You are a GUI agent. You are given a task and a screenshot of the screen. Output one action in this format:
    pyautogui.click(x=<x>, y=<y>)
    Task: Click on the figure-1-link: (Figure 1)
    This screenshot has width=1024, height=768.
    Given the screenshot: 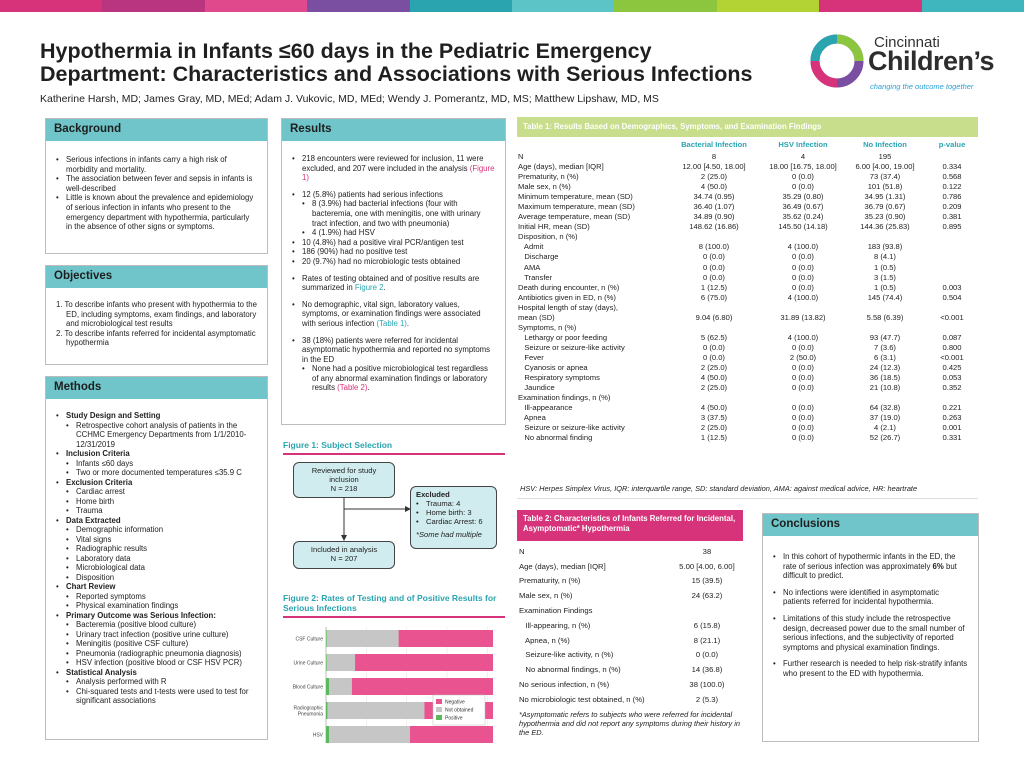 What is the action you would take?
    pyautogui.click(x=398, y=173)
    